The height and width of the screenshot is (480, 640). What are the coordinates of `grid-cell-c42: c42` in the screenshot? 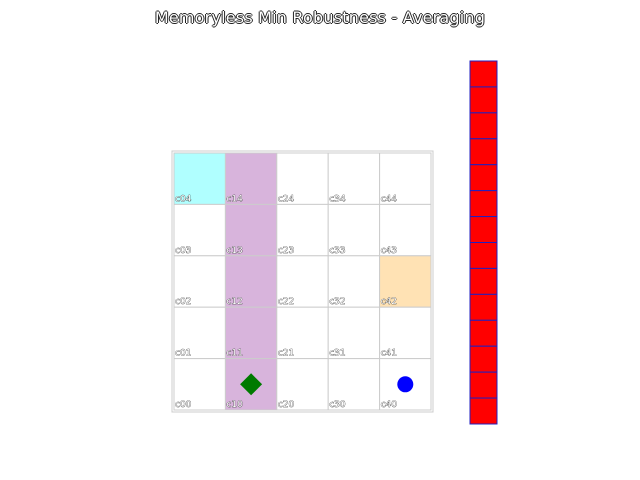 It's located at (405, 281).